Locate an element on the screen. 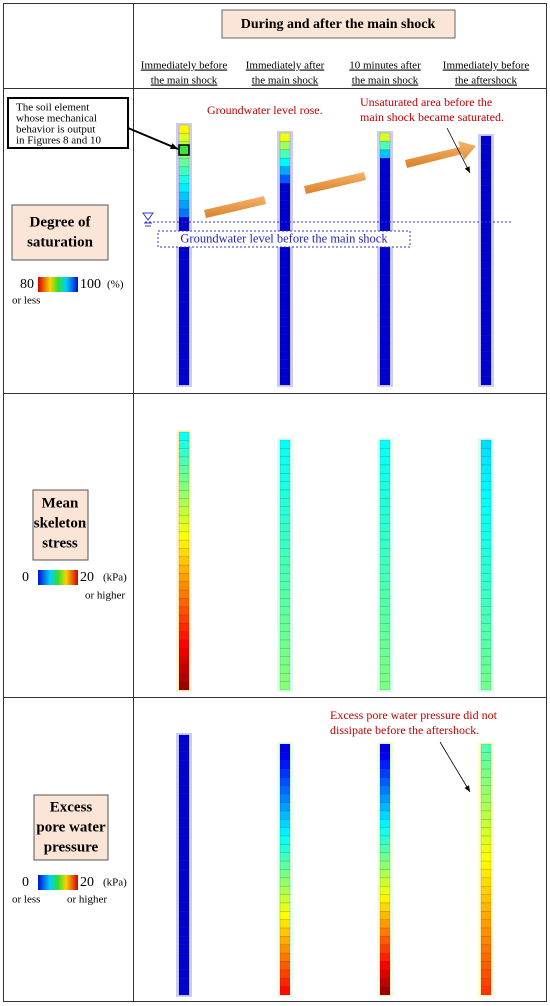  row-label: pore water is located at coordinates (71, 827).